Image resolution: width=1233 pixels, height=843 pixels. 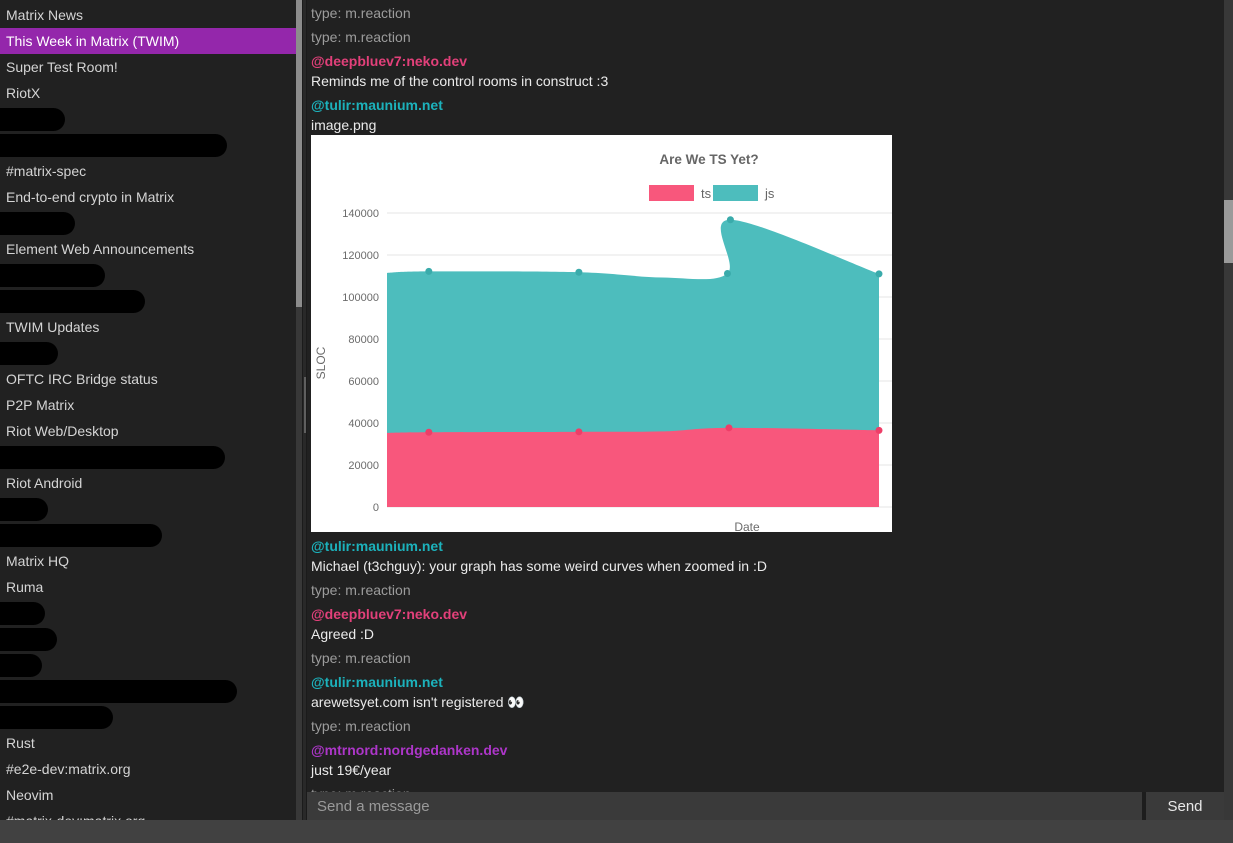 What do you see at coordinates (418, 702) in the screenshot?
I see `message-text: arewetsyet.com isn't registered 👀` at bounding box center [418, 702].